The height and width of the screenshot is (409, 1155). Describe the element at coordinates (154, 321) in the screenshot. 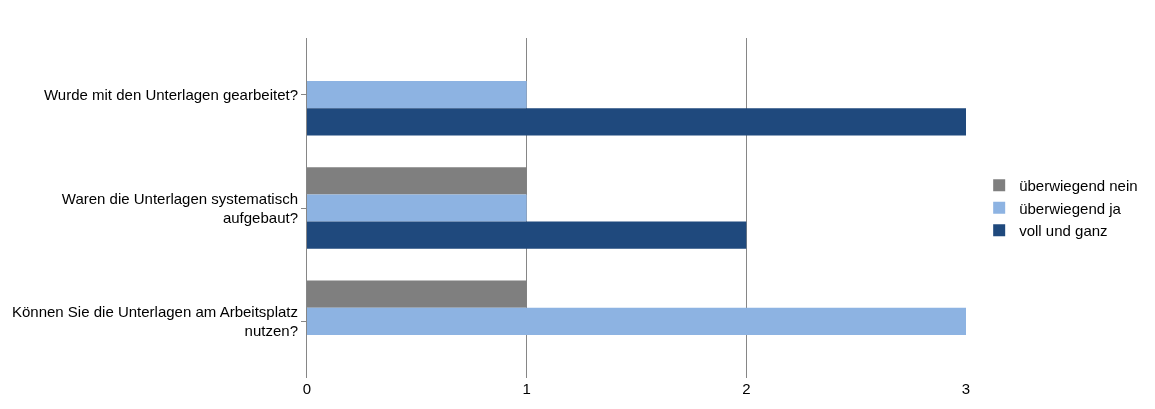

I see `y-tick-label: Können Sie die Unterlagen am Arbeitsplatz nutzen?` at that location.